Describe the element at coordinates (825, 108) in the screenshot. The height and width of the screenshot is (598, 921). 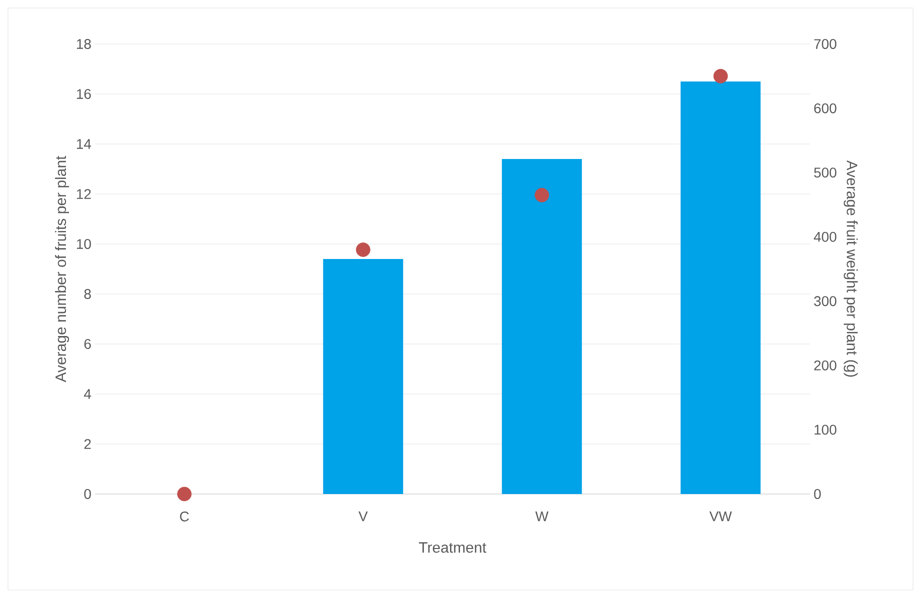
I see `y2-tick-label: 600` at that location.